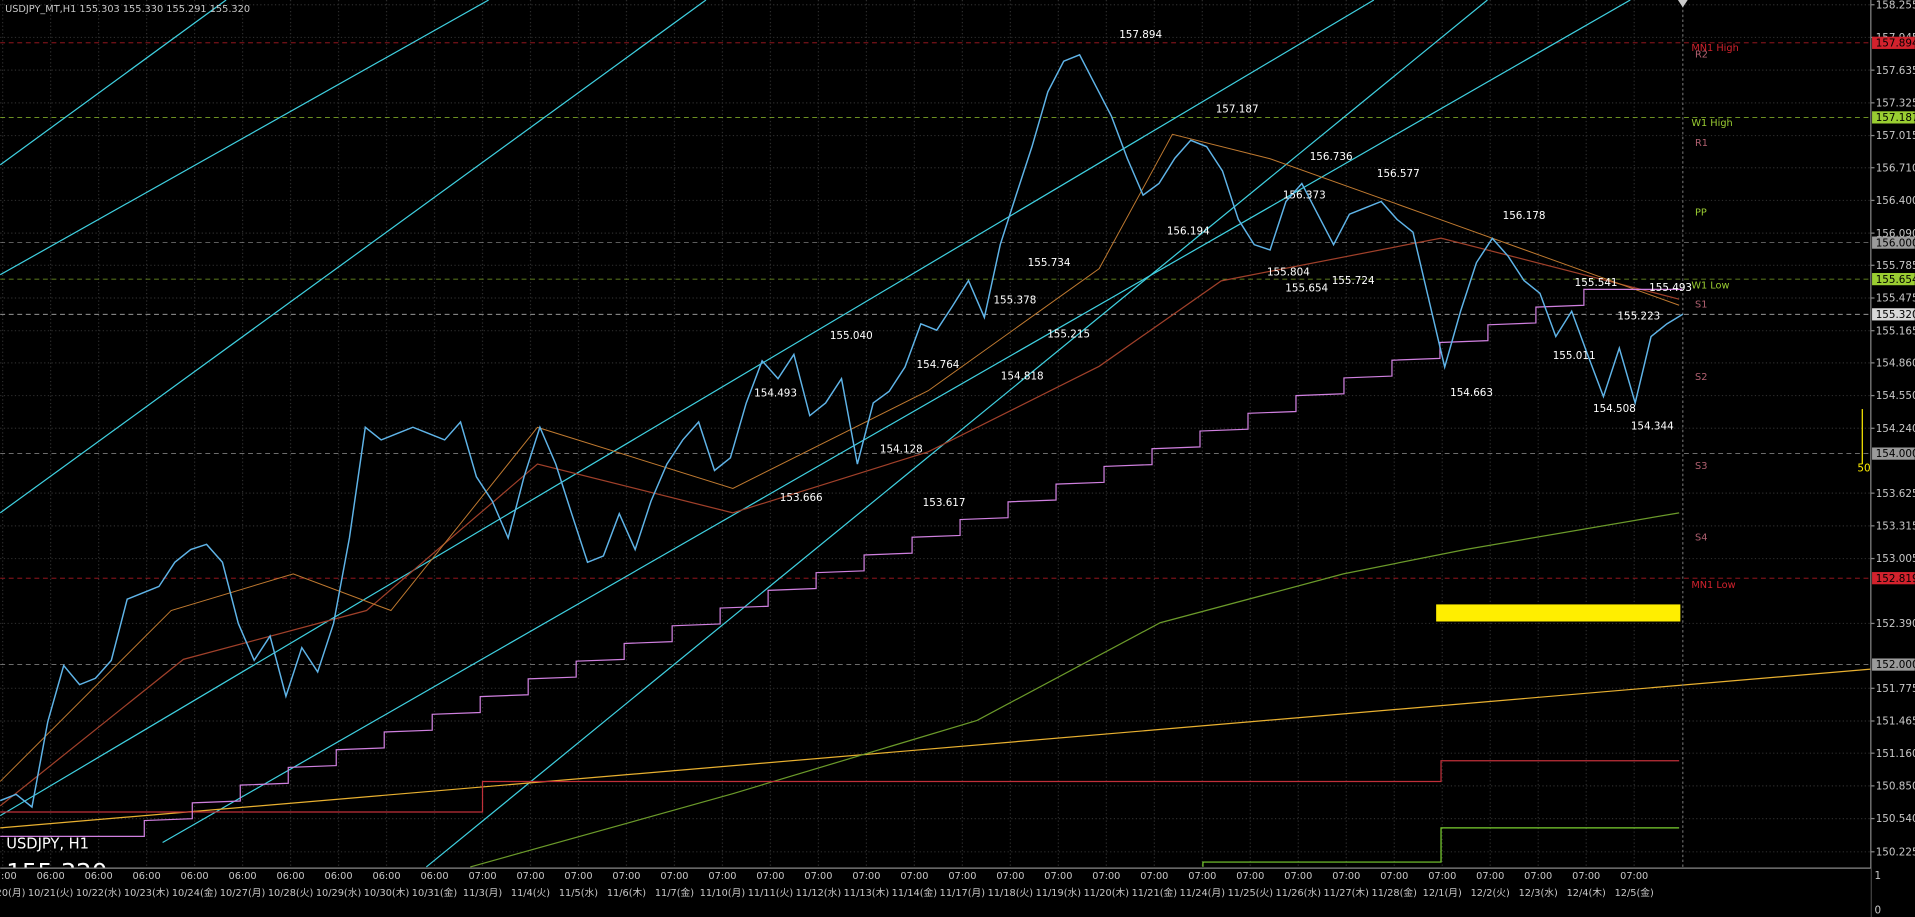 The height and width of the screenshot is (917, 1915). Describe the element at coordinates (1895, 852) in the screenshot. I see `y-tick-label: 150.225` at that location.